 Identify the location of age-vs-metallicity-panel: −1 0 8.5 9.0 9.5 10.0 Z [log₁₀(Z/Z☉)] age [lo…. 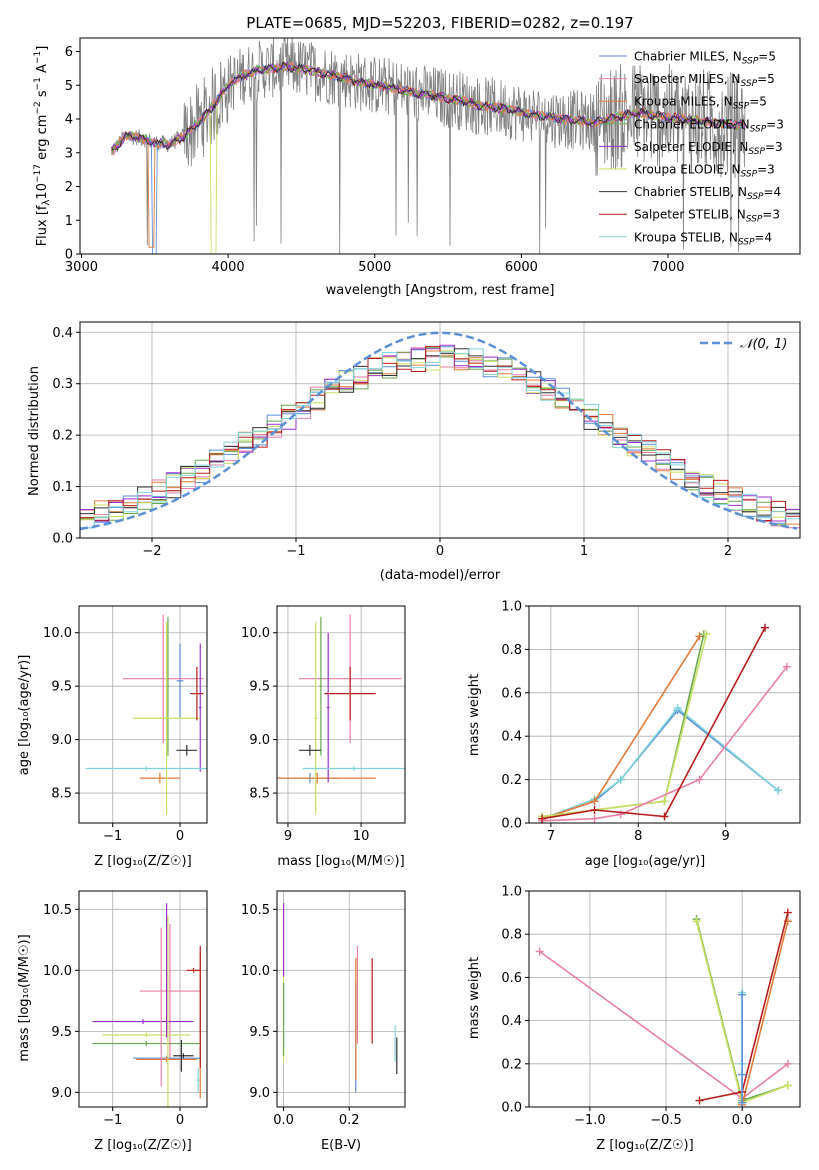
(112, 737).